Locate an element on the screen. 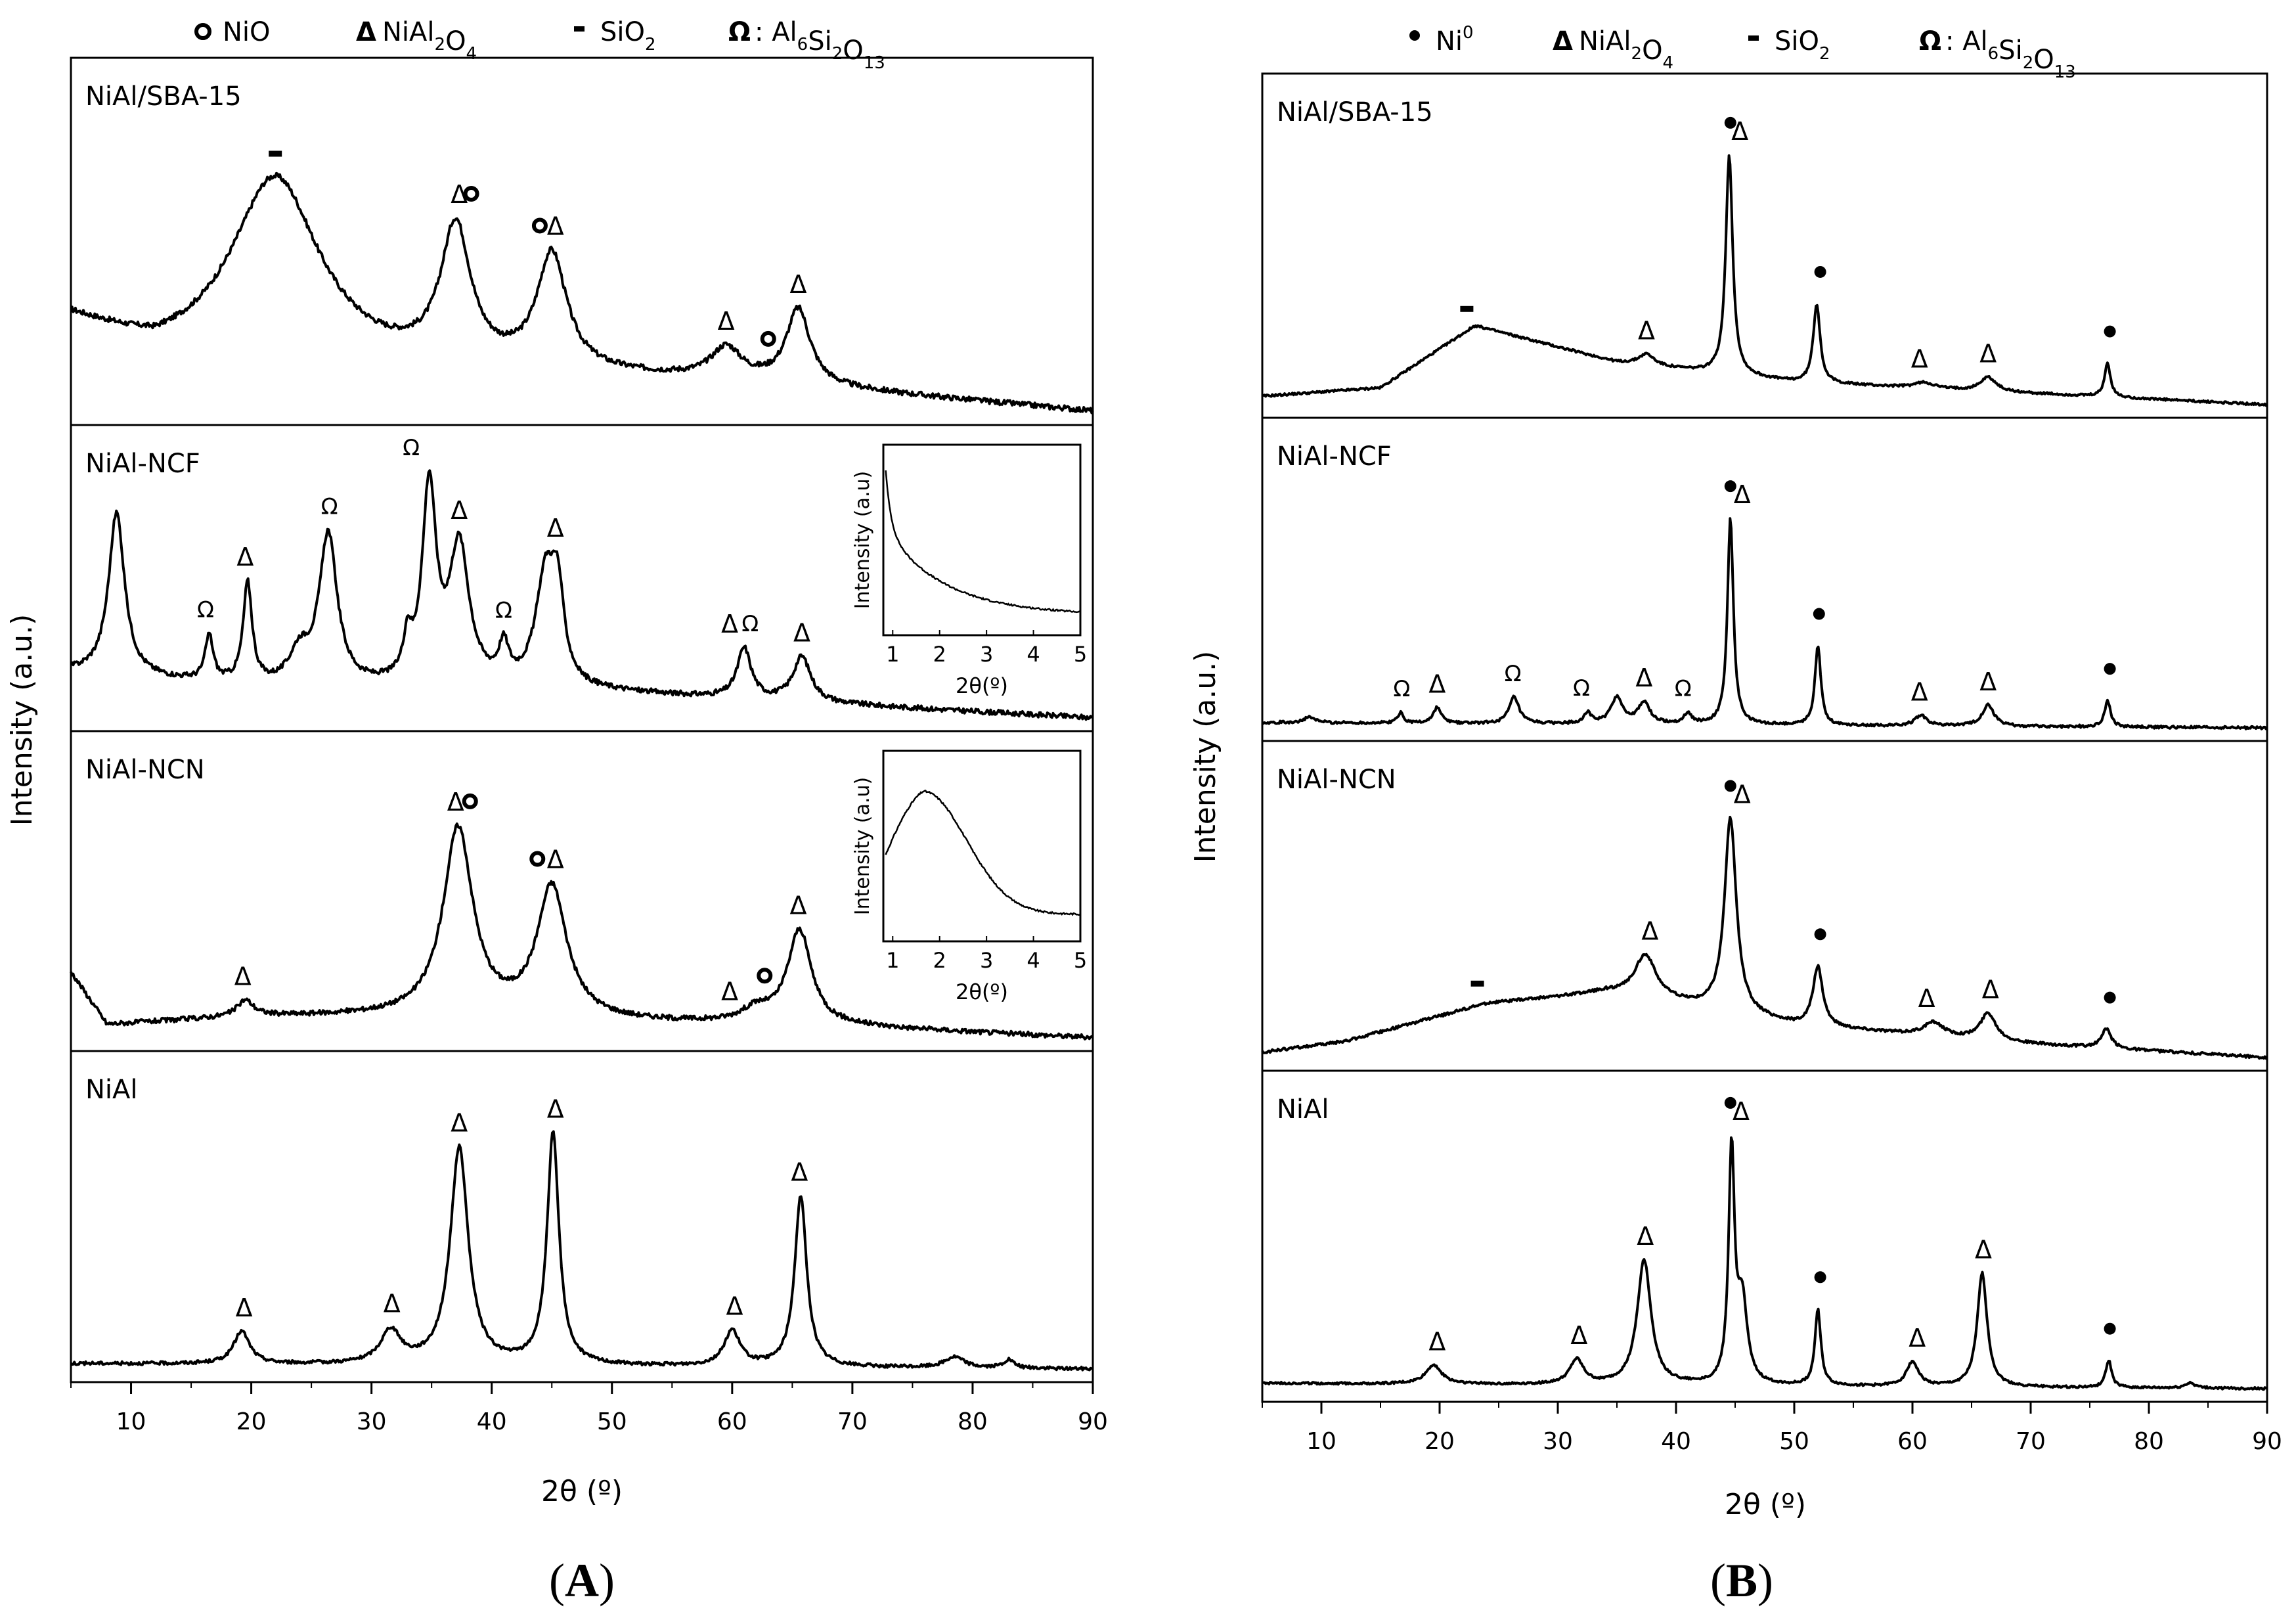 This screenshot has height=1614, width=2296. x-tick-label: 50 is located at coordinates (1794, 1441).